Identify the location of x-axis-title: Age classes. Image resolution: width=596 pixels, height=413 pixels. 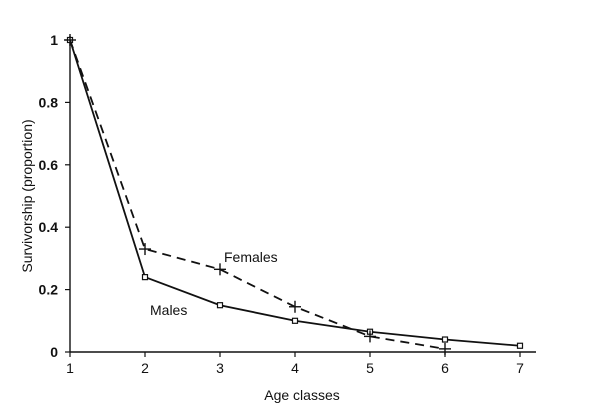
(301, 395).